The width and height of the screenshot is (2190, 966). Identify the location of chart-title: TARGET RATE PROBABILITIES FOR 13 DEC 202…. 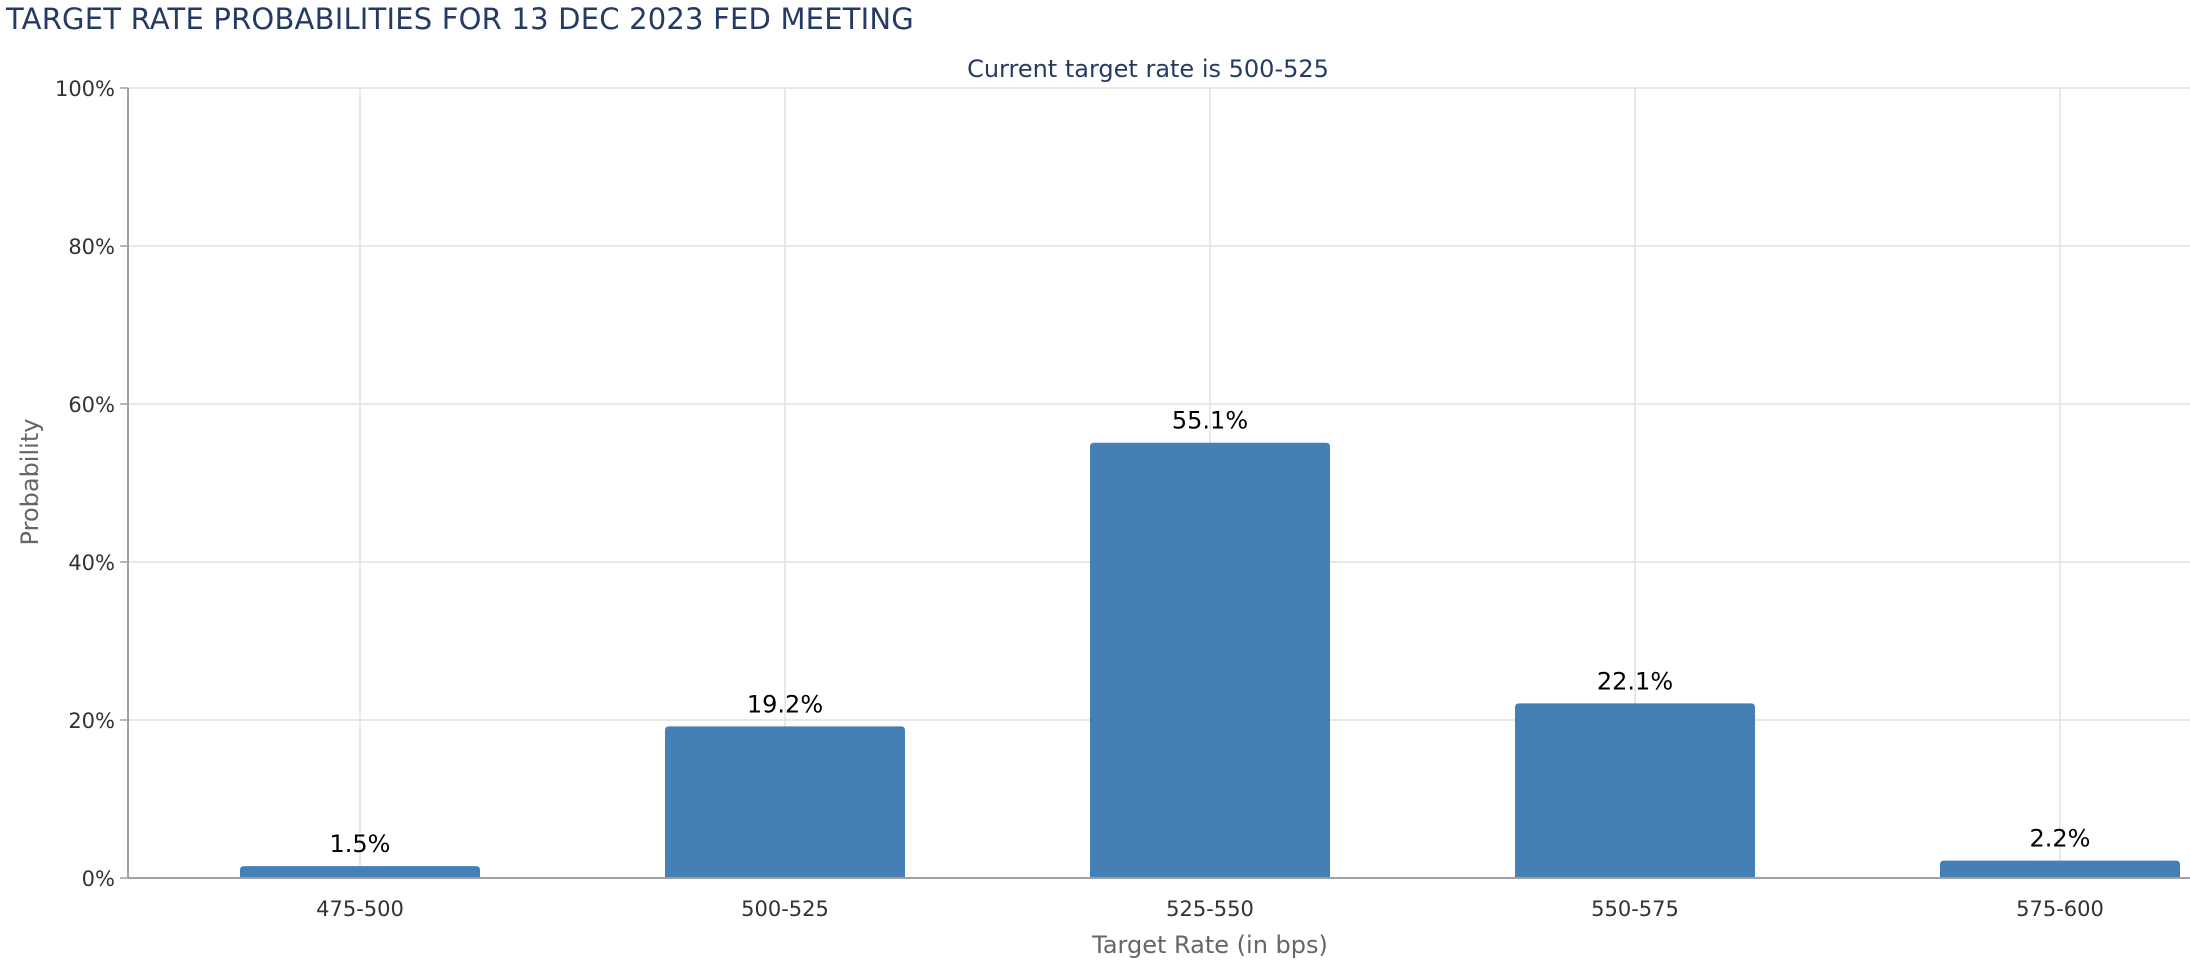
(460, 19).